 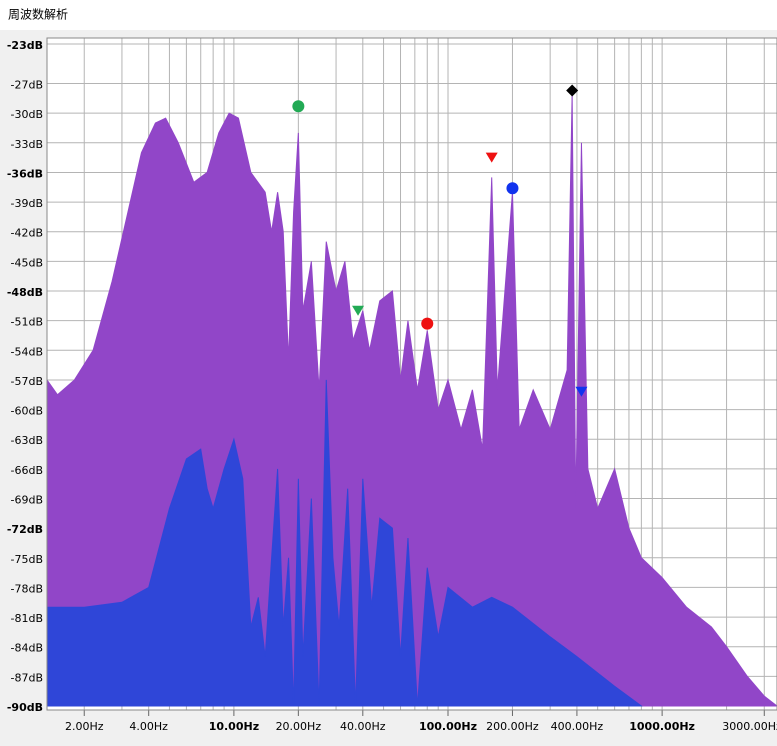 I want to click on y-tick-label: -36dB, so click(x=25, y=173).